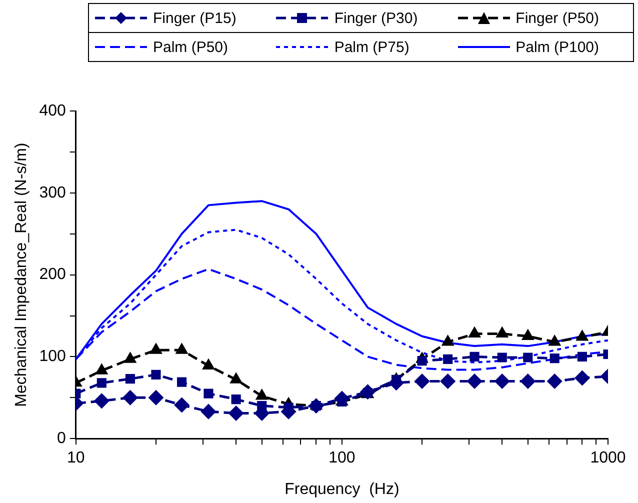  I want to click on x-tick-label: 100, so click(342, 458).